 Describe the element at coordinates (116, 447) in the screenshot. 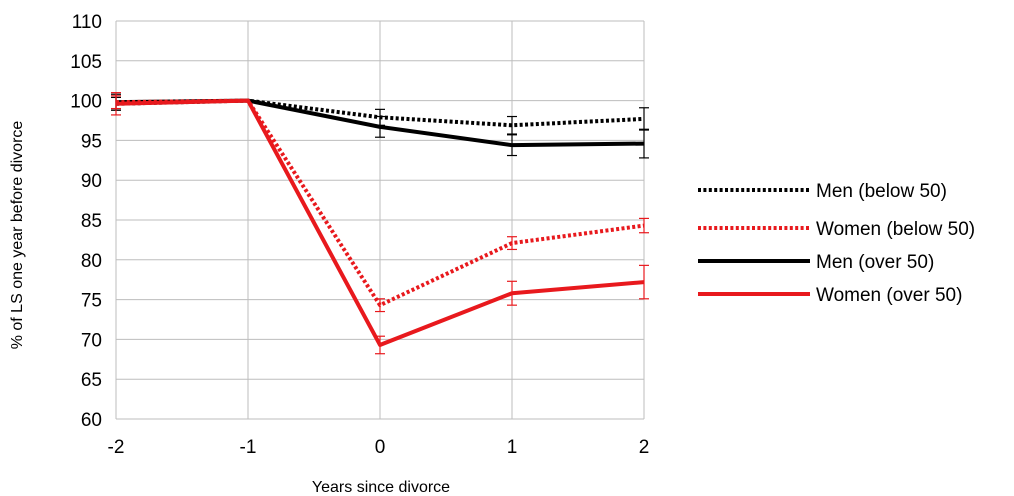

I see `x-tick-label: -2` at that location.